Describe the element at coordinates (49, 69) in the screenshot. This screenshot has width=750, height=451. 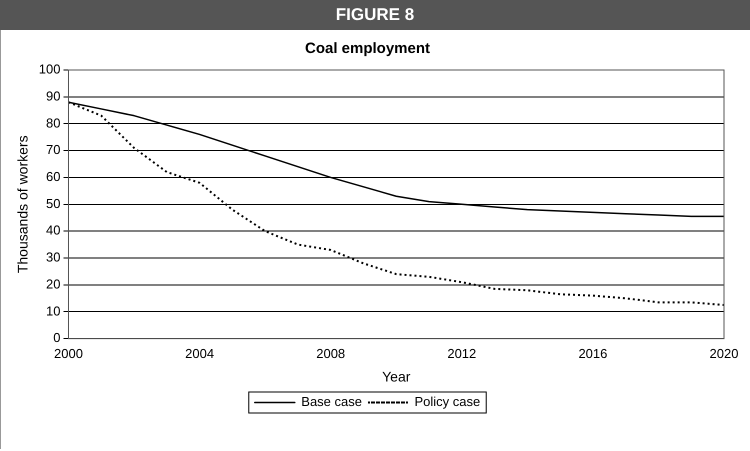
I see `y-tick-label: 100` at that location.